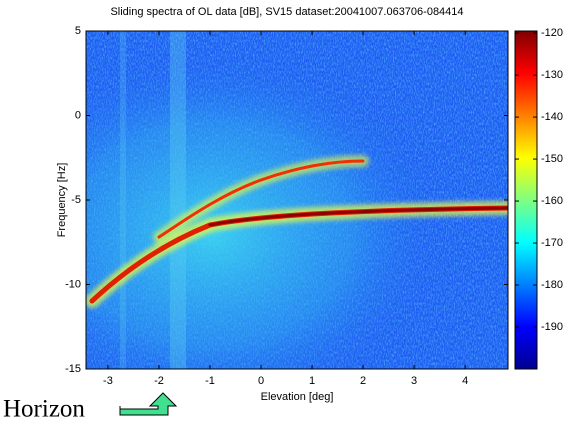 The image size is (566, 433). What do you see at coordinates (312, 381) in the screenshot?
I see `x-tick-label: 1` at bounding box center [312, 381].